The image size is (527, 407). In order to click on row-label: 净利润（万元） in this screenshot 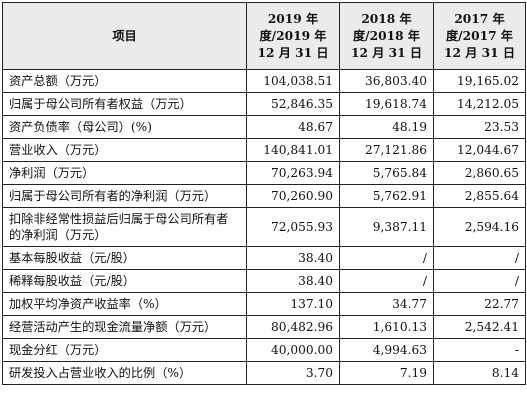, I will do `click(124, 173)`.